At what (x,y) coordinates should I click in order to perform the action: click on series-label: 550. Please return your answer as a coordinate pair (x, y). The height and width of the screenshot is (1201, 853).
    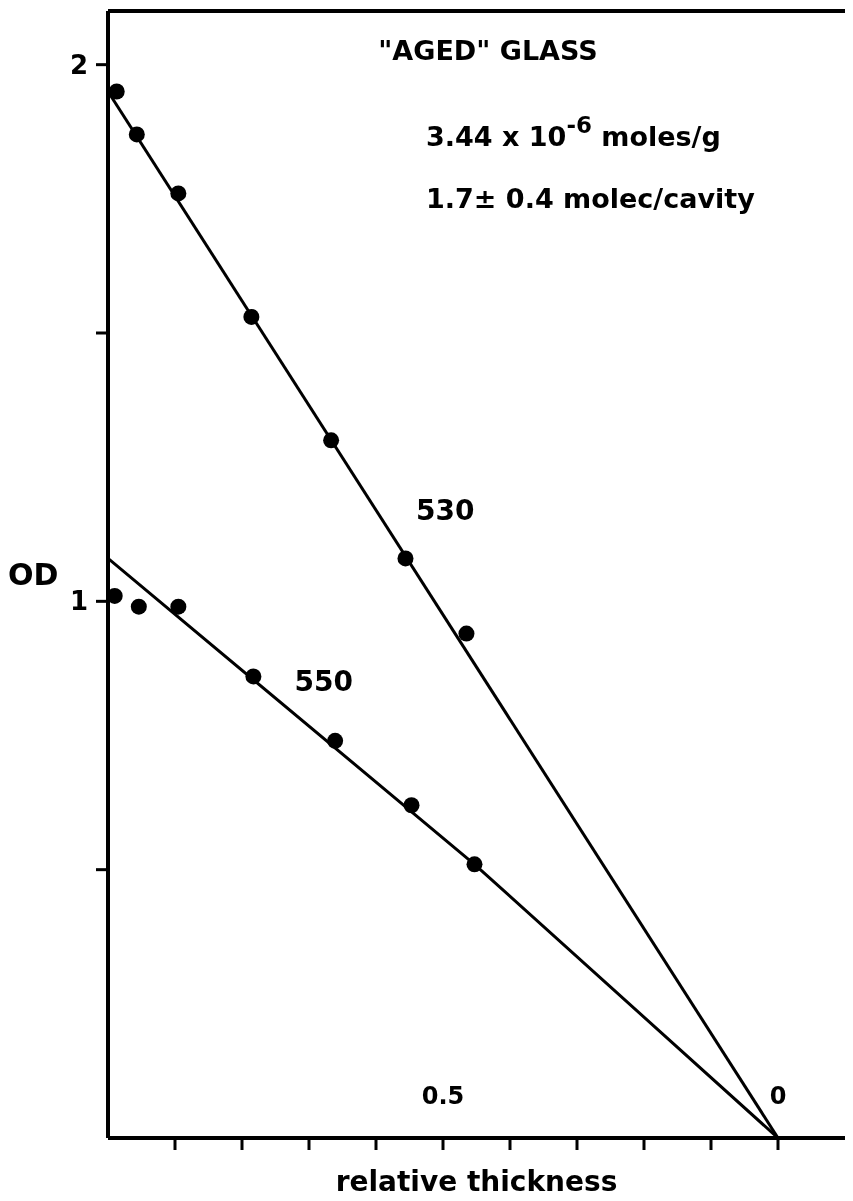
    Looking at the image, I should click on (324, 681).